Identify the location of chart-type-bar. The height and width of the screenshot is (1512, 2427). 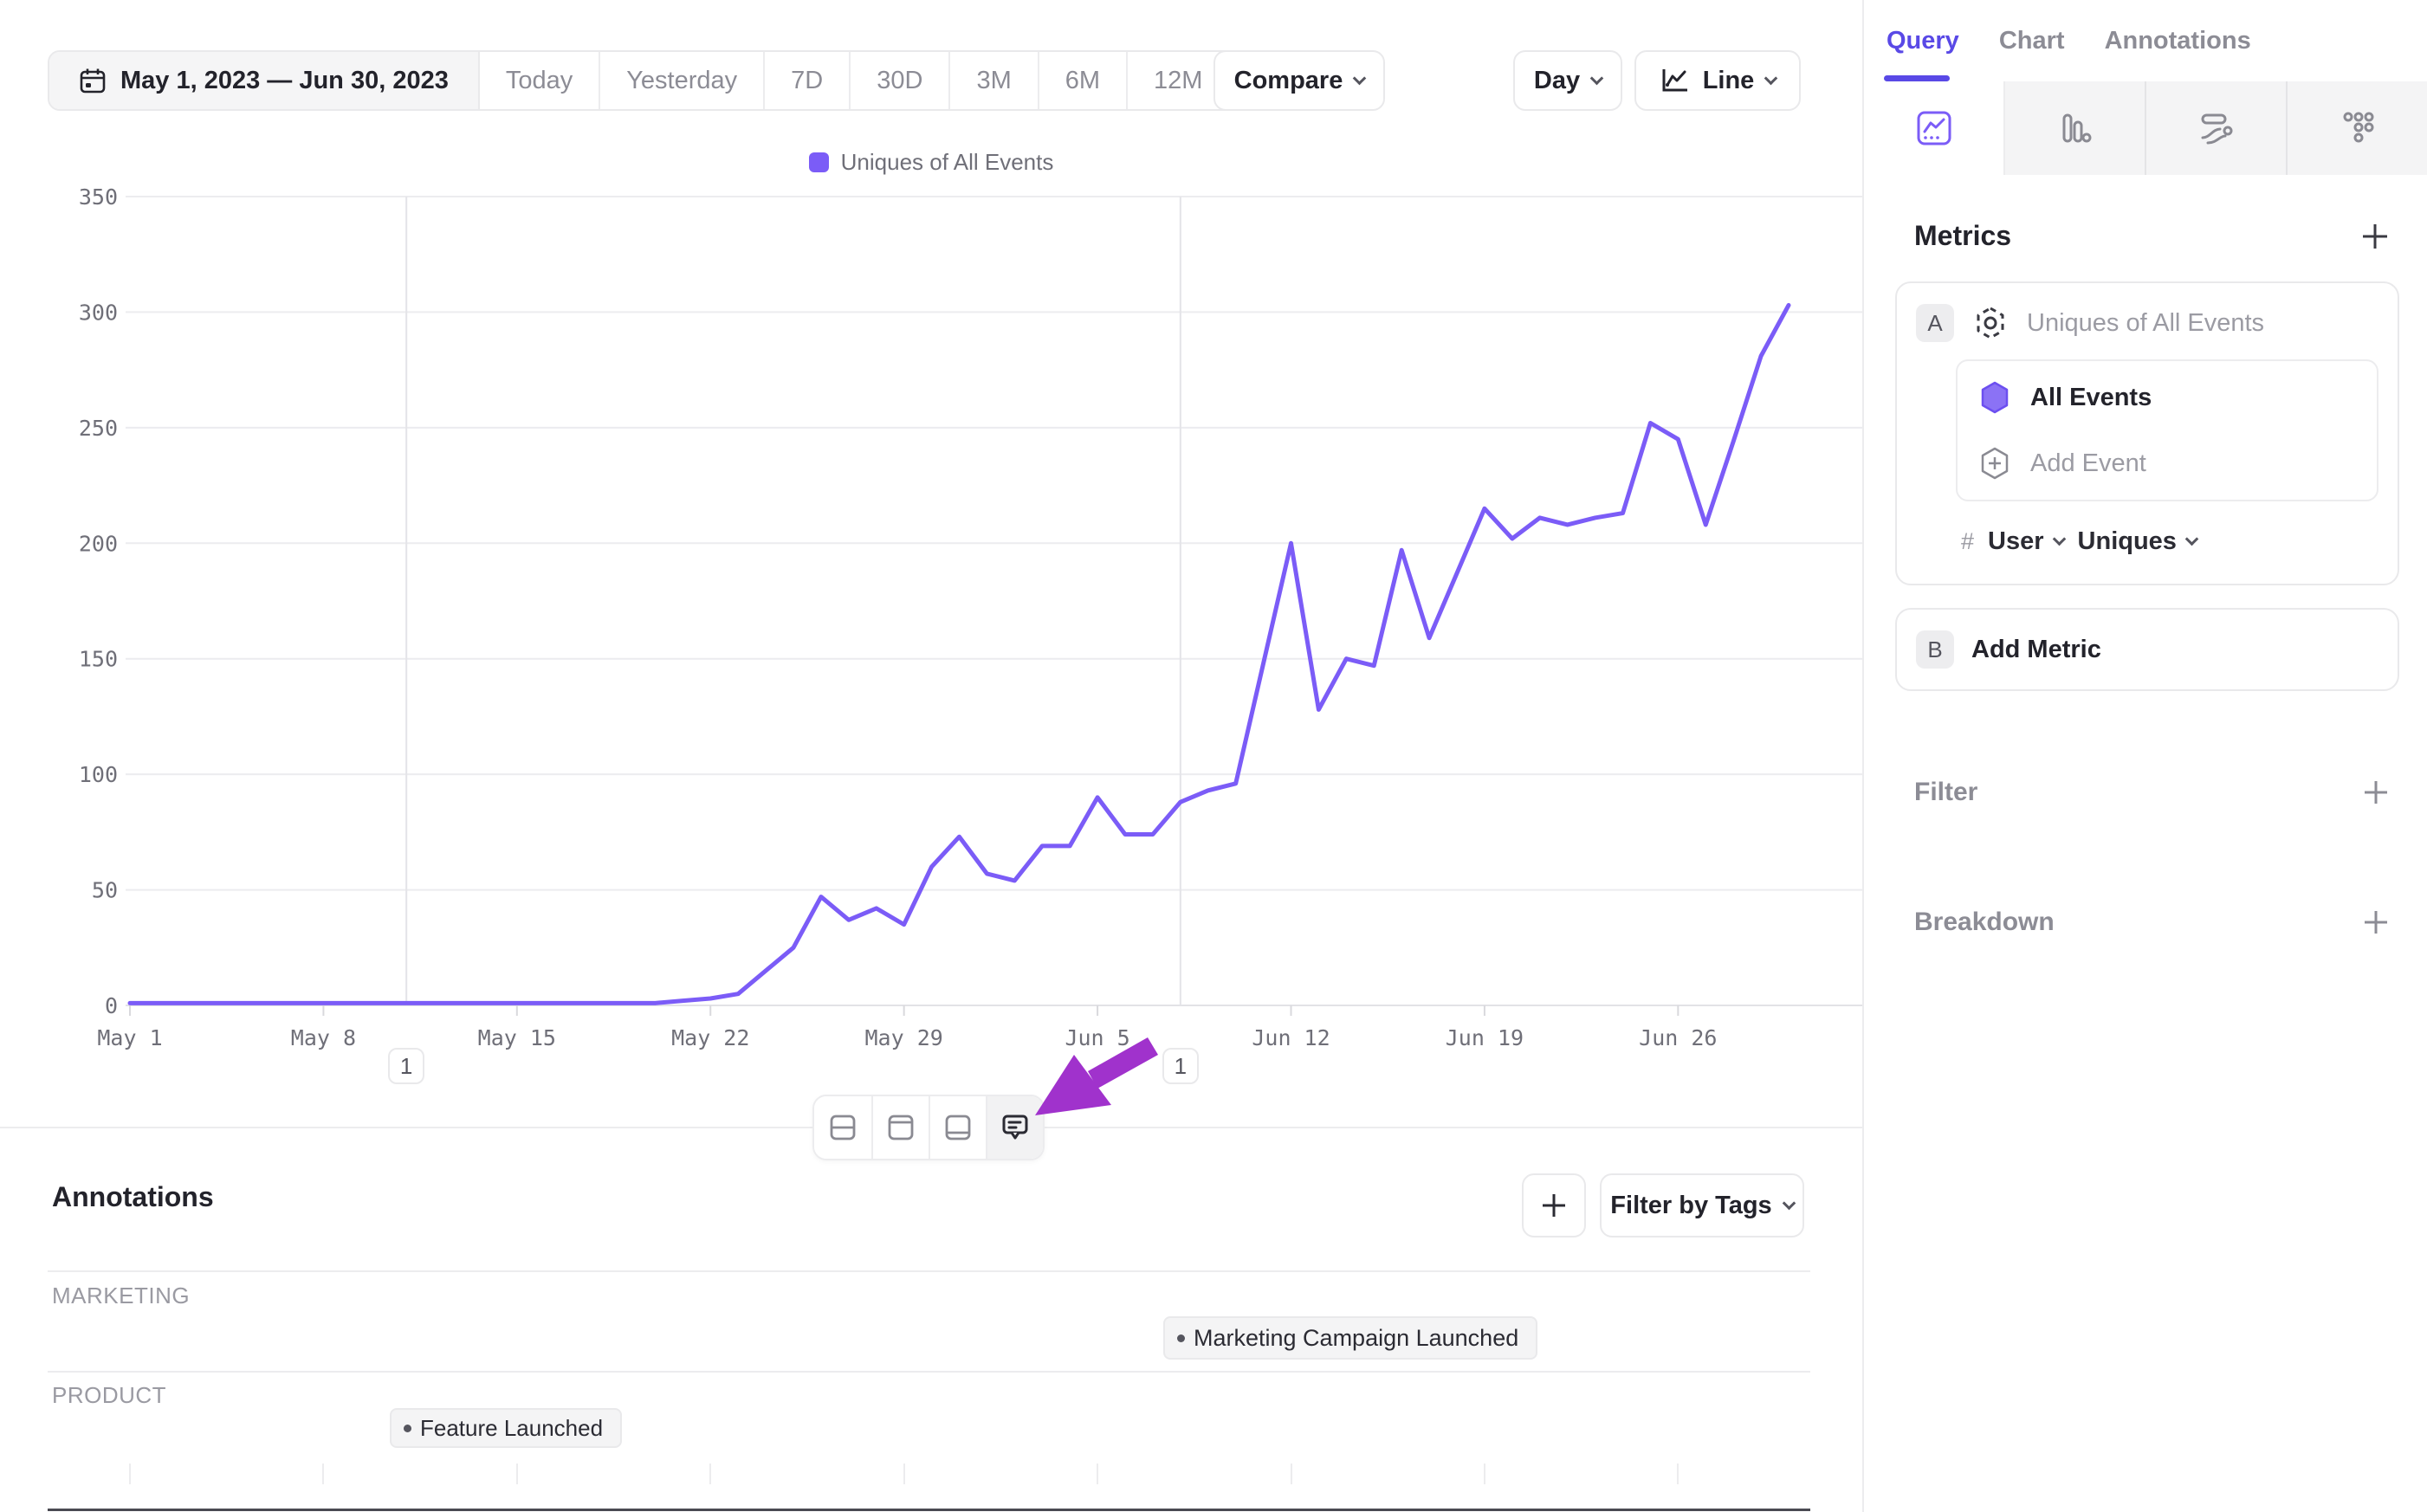
(2075, 128).